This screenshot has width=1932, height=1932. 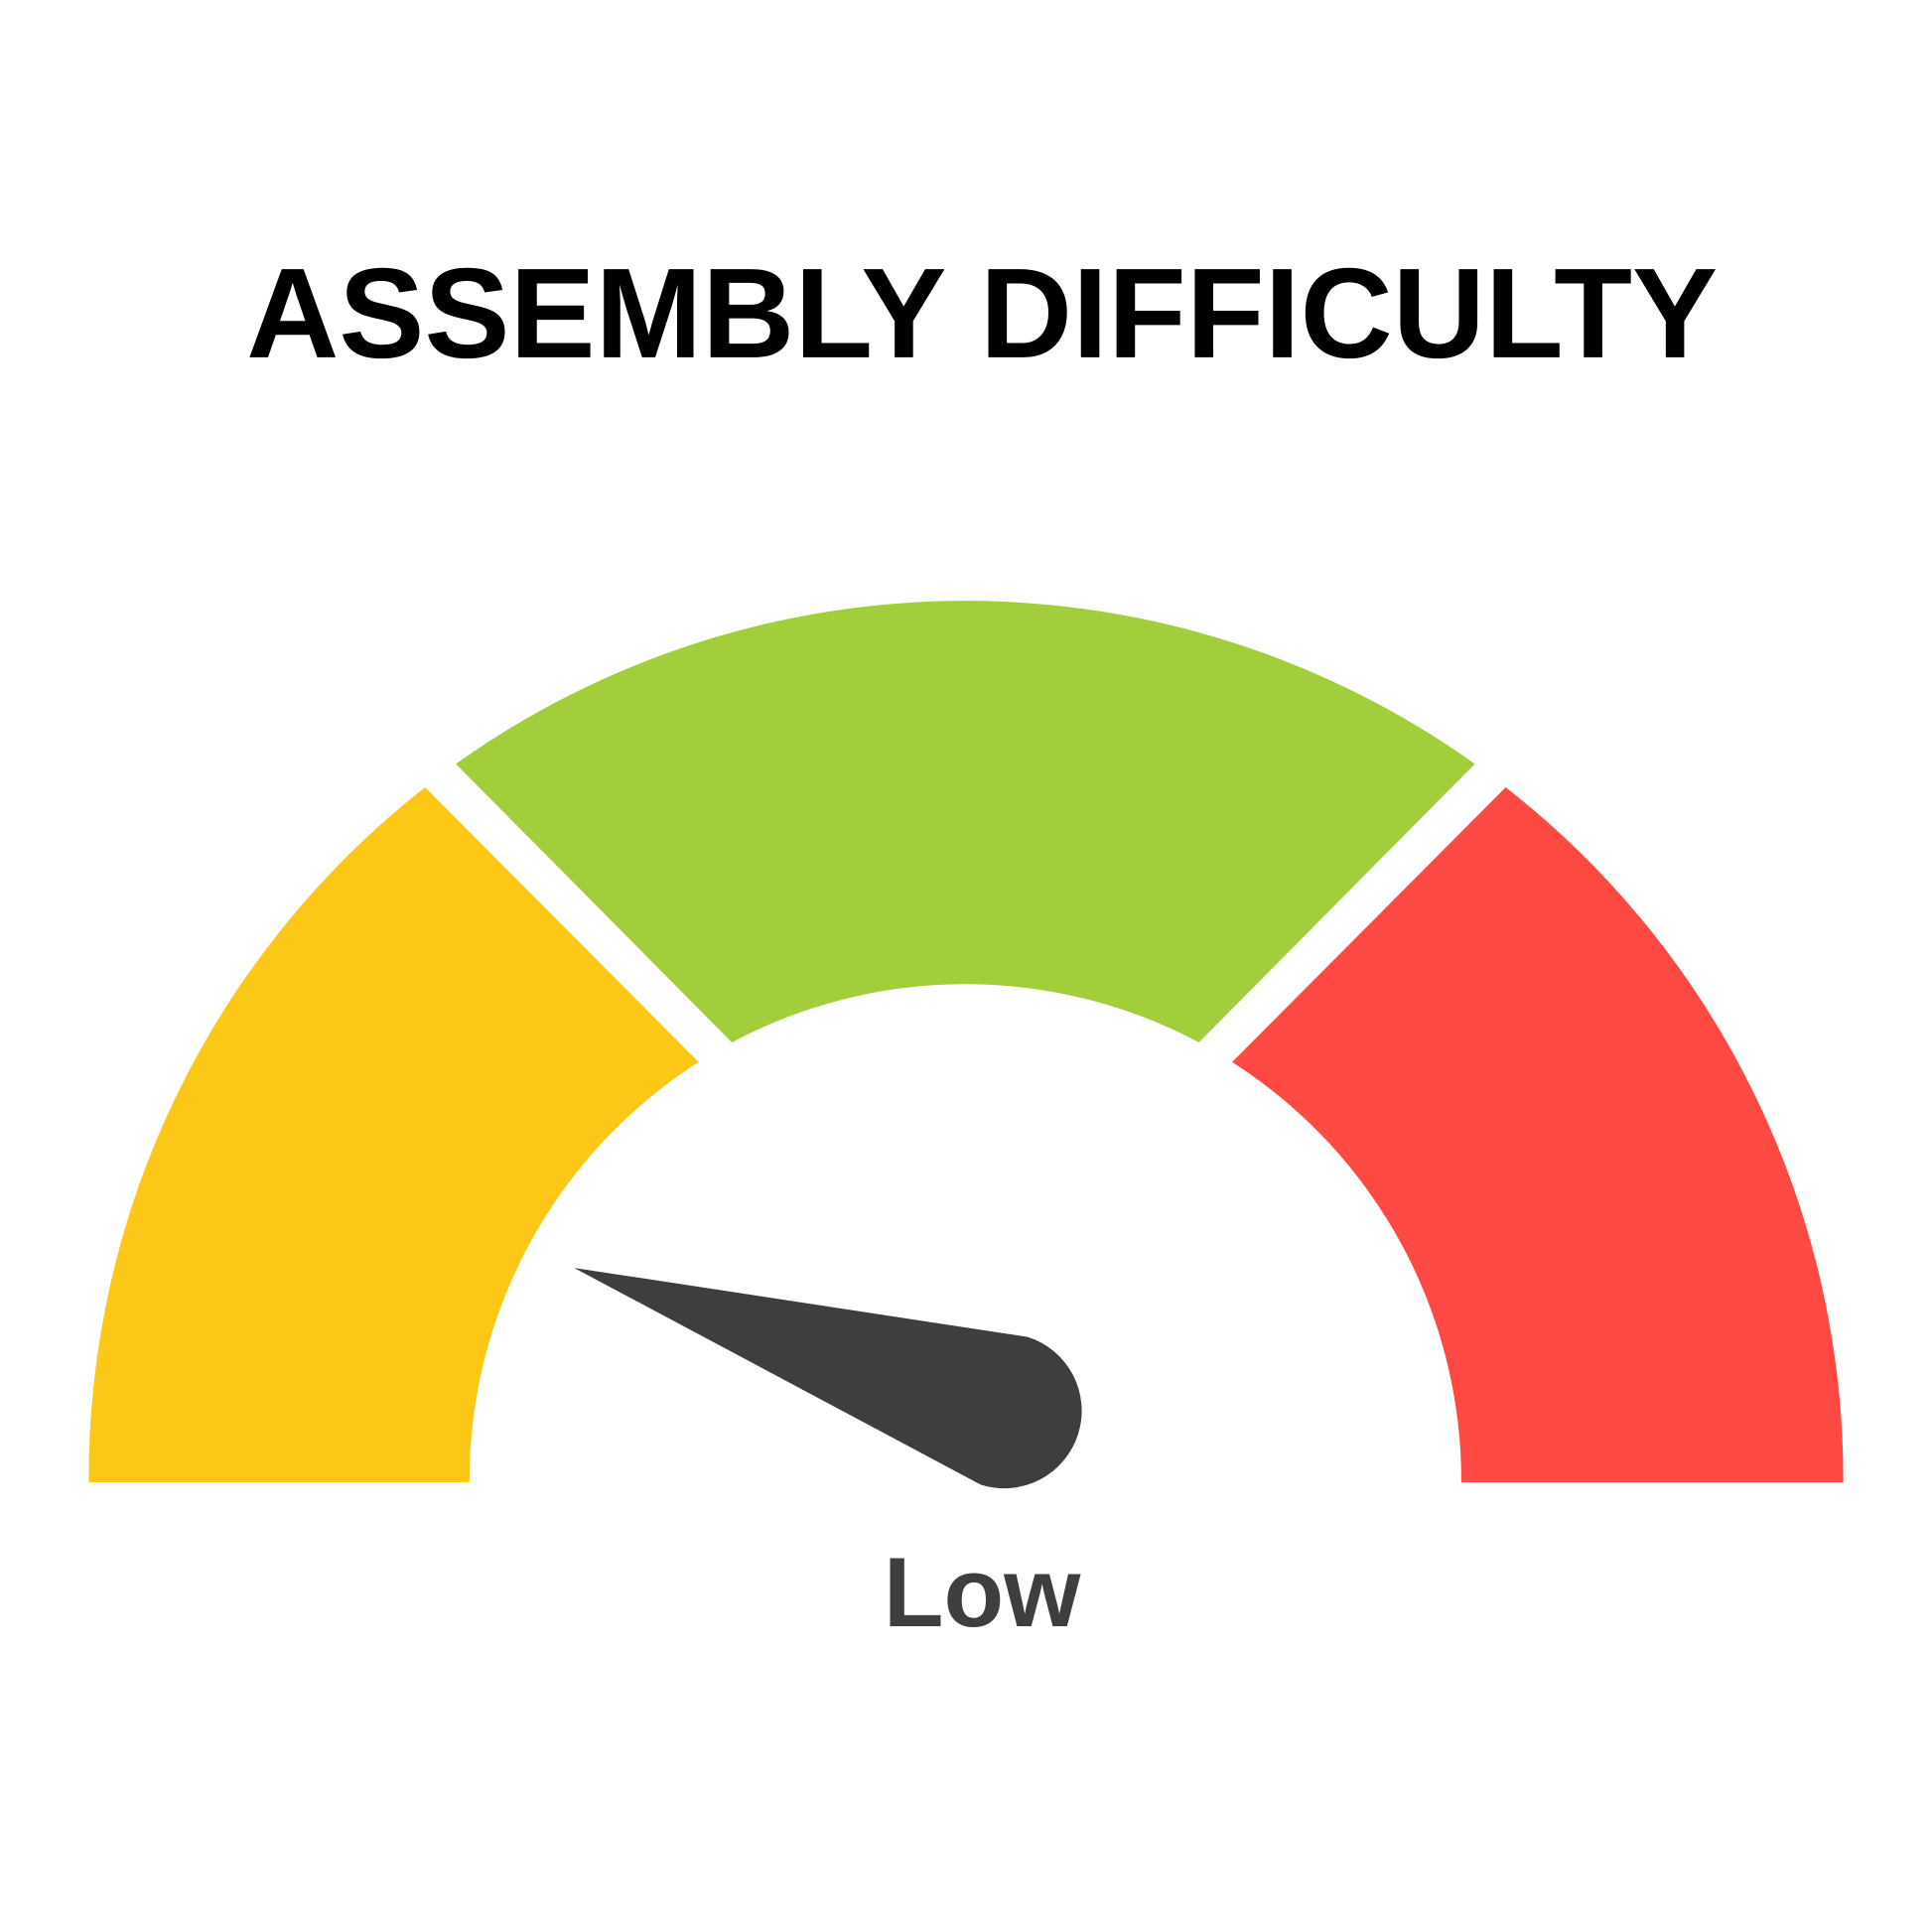 I want to click on gauge-segment-low, so click(x=393, y=1135).